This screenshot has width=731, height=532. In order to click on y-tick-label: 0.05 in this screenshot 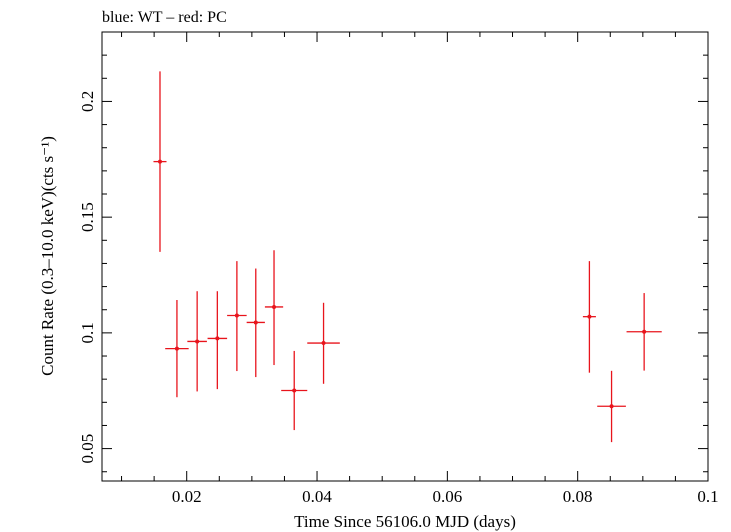, I will do `click(87, 449)`.